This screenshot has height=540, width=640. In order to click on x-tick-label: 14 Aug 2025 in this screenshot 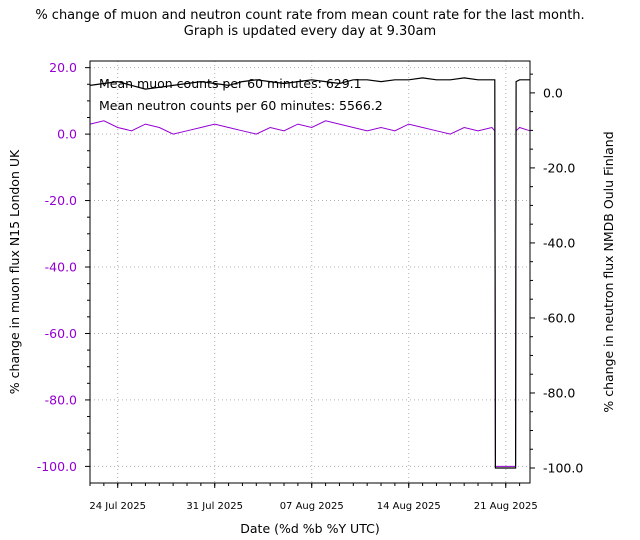, I will do `click(409, 506)`.